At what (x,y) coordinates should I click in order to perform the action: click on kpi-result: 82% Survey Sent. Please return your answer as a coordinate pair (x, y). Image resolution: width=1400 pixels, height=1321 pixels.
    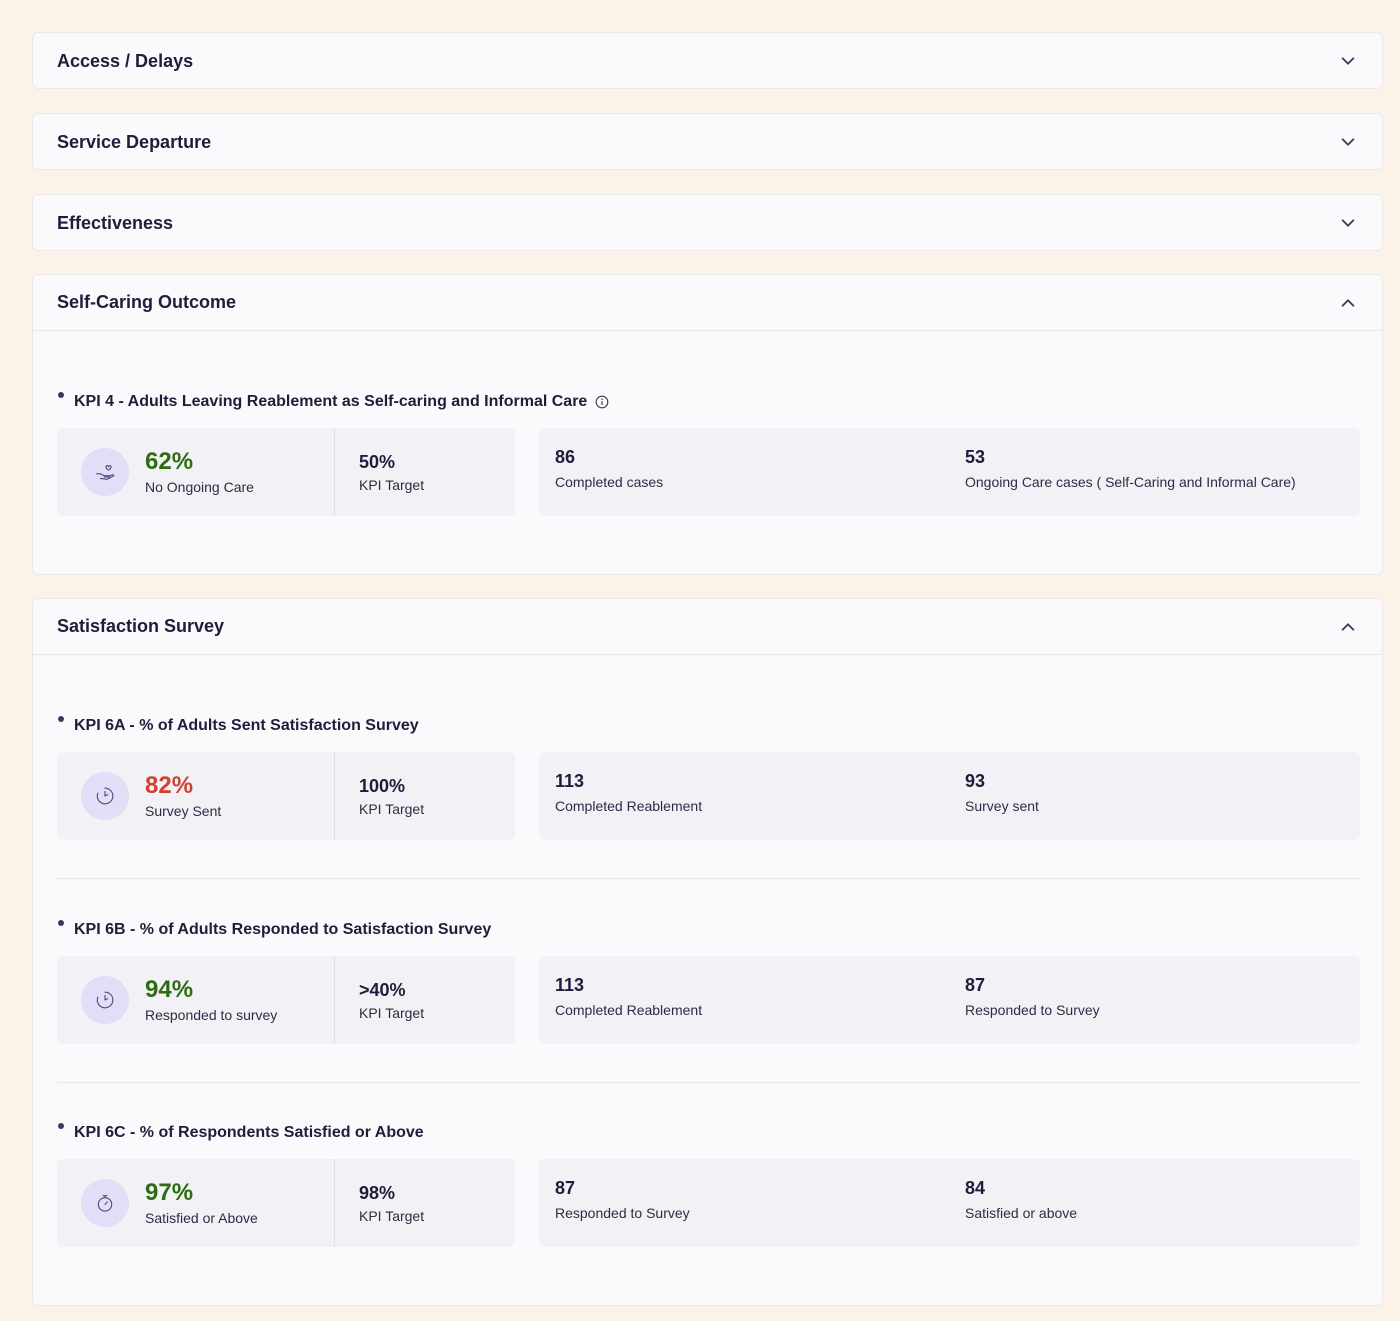
    Looking at the image, I should click on (196, 796).